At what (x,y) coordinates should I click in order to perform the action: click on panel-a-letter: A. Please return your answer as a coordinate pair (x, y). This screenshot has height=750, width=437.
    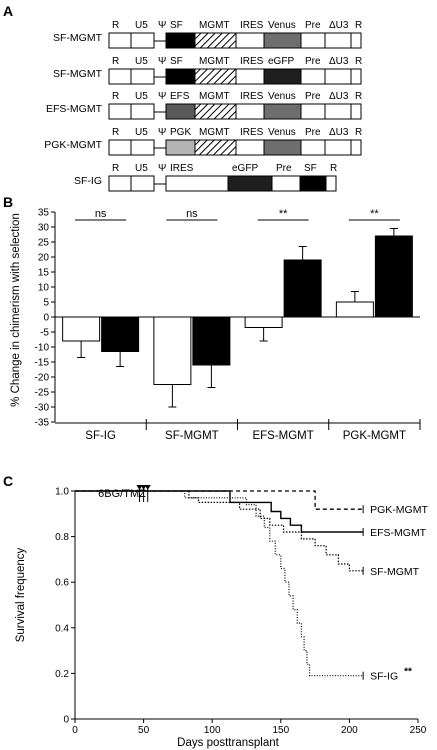
    Looking at the image, I should click on (8, 11).